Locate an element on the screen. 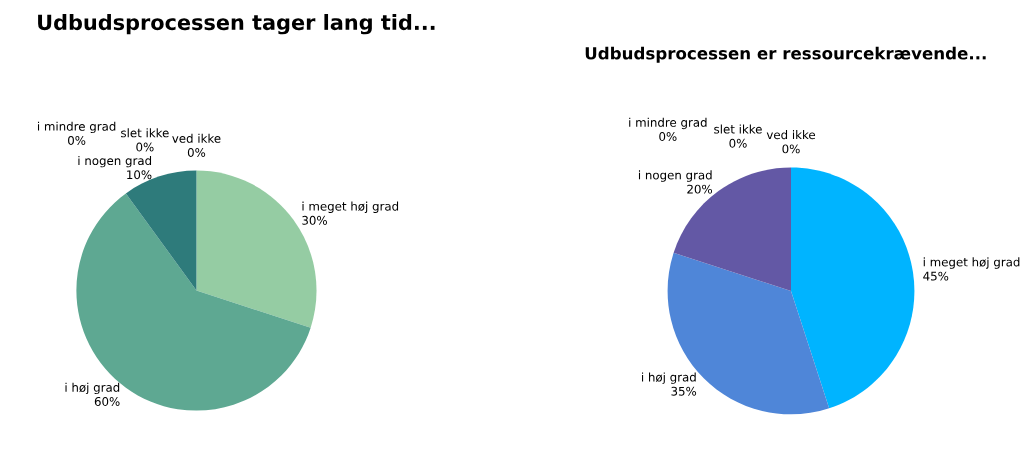 This screenshot has width=1034, height=467. data-label: 45% is located at coordinates (936, 276).